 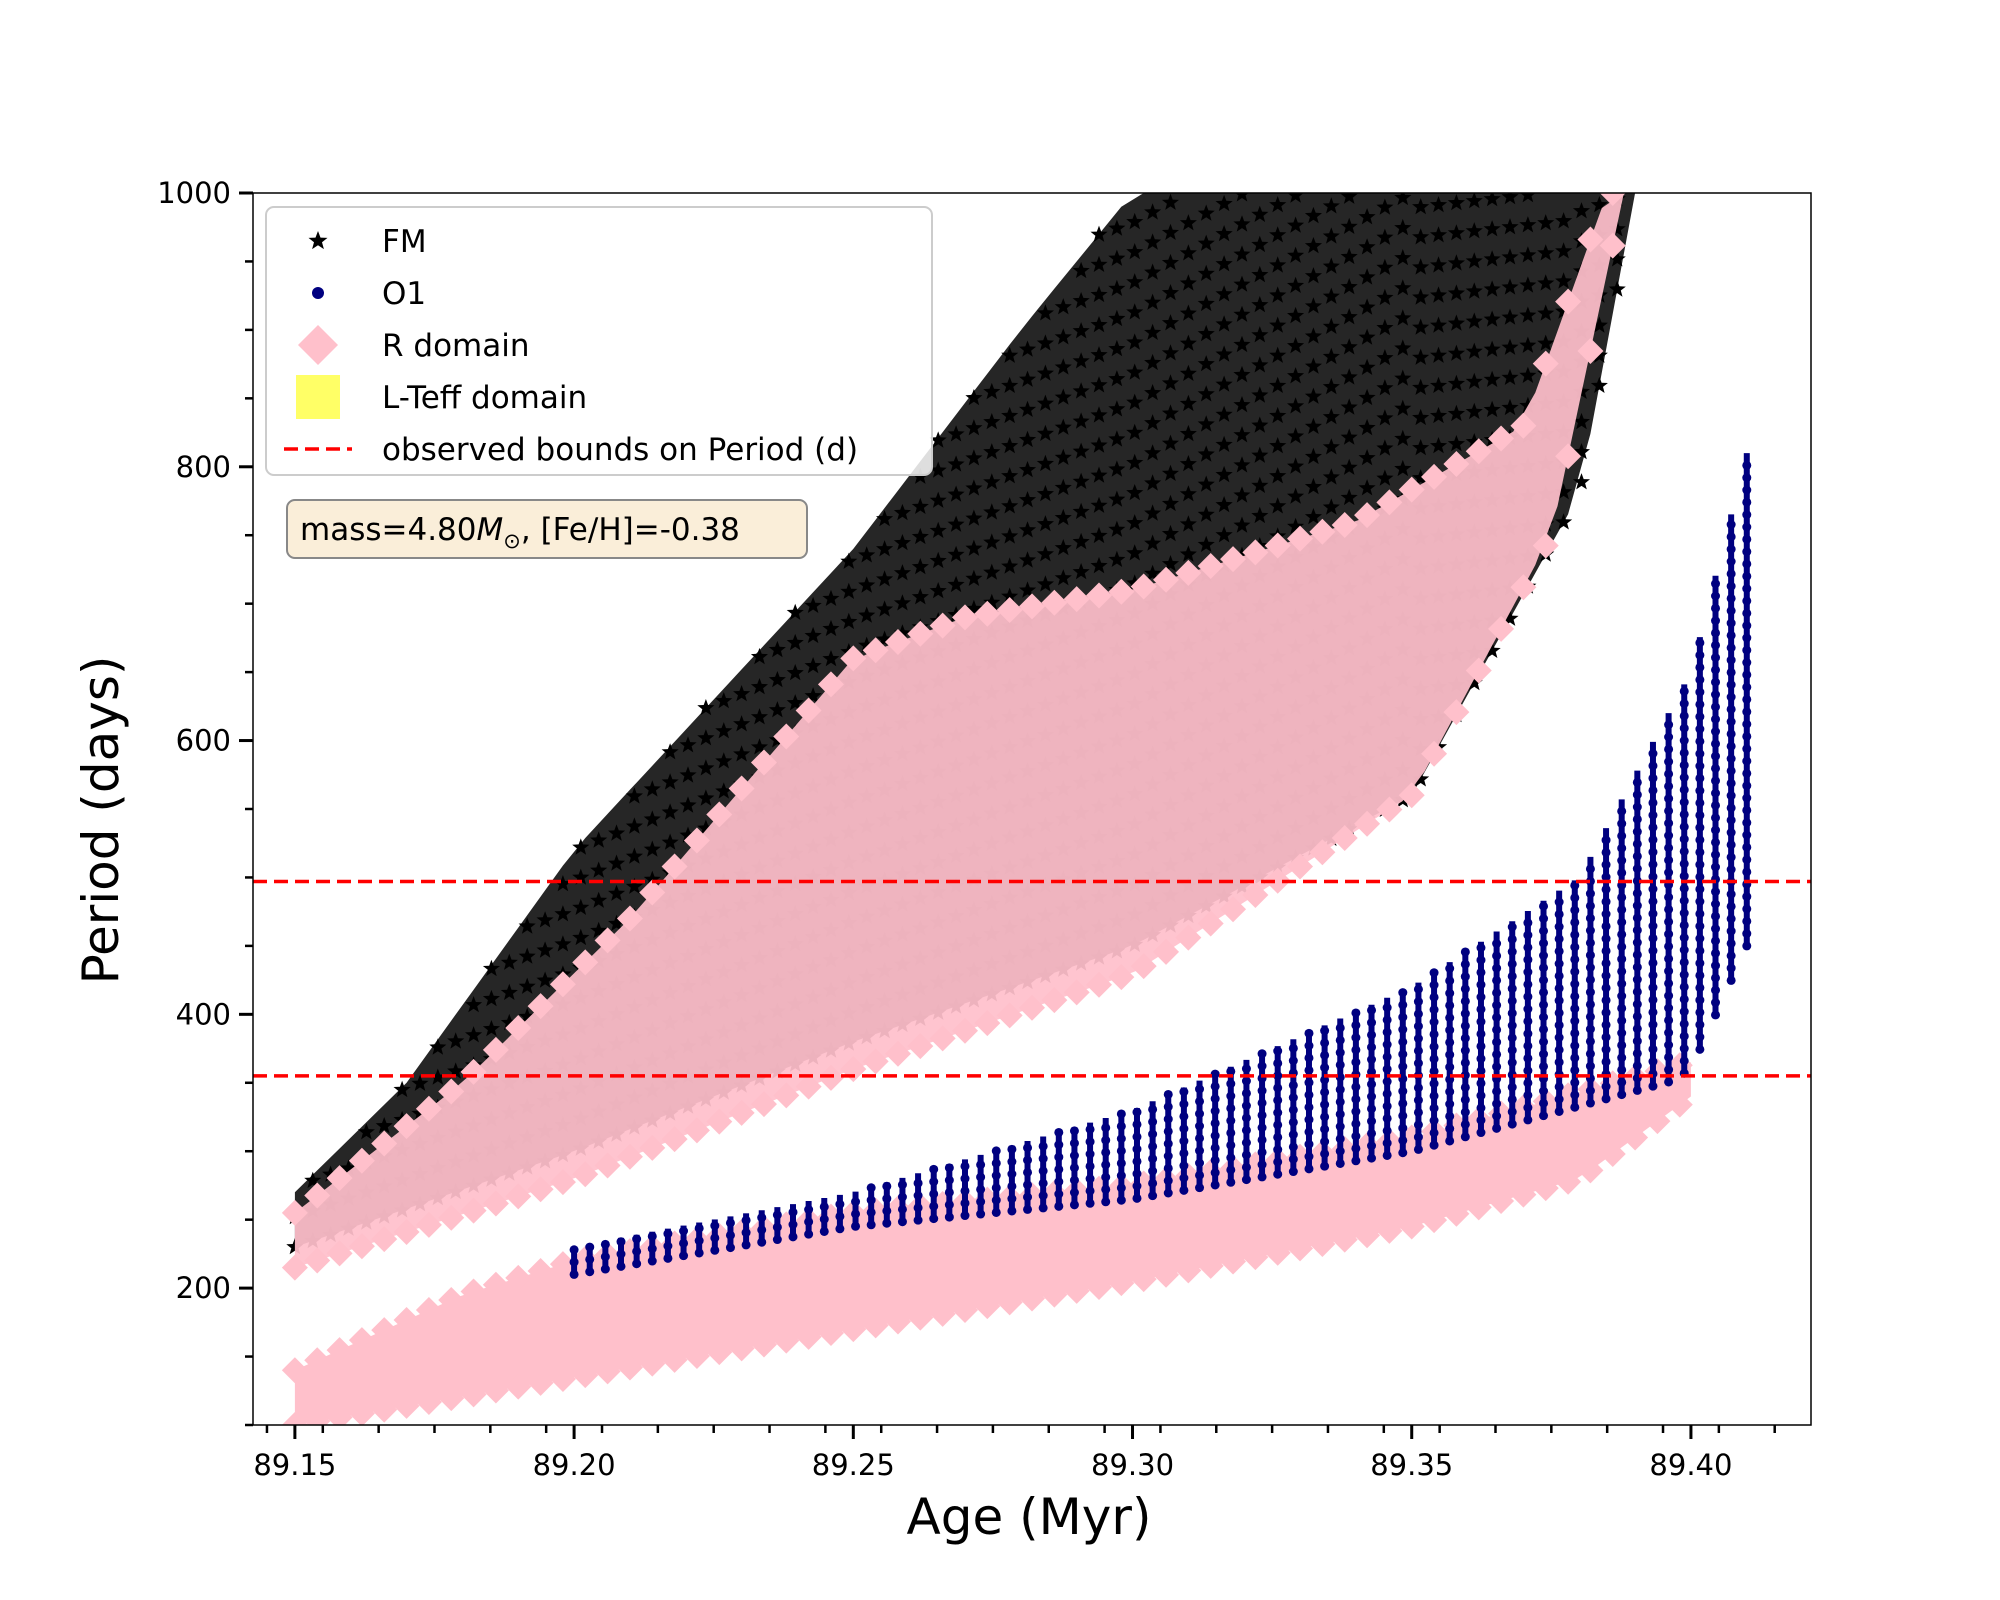 I want to click on legend-label: observed bounds on Period (d), so click(x=620, y=450).